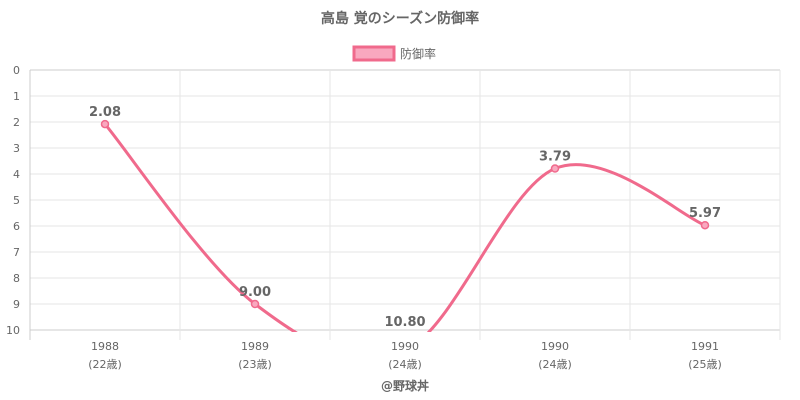 This screenshot has width=800, height=400. I want to click on x-tick-year: 1989, so click(255, 346).